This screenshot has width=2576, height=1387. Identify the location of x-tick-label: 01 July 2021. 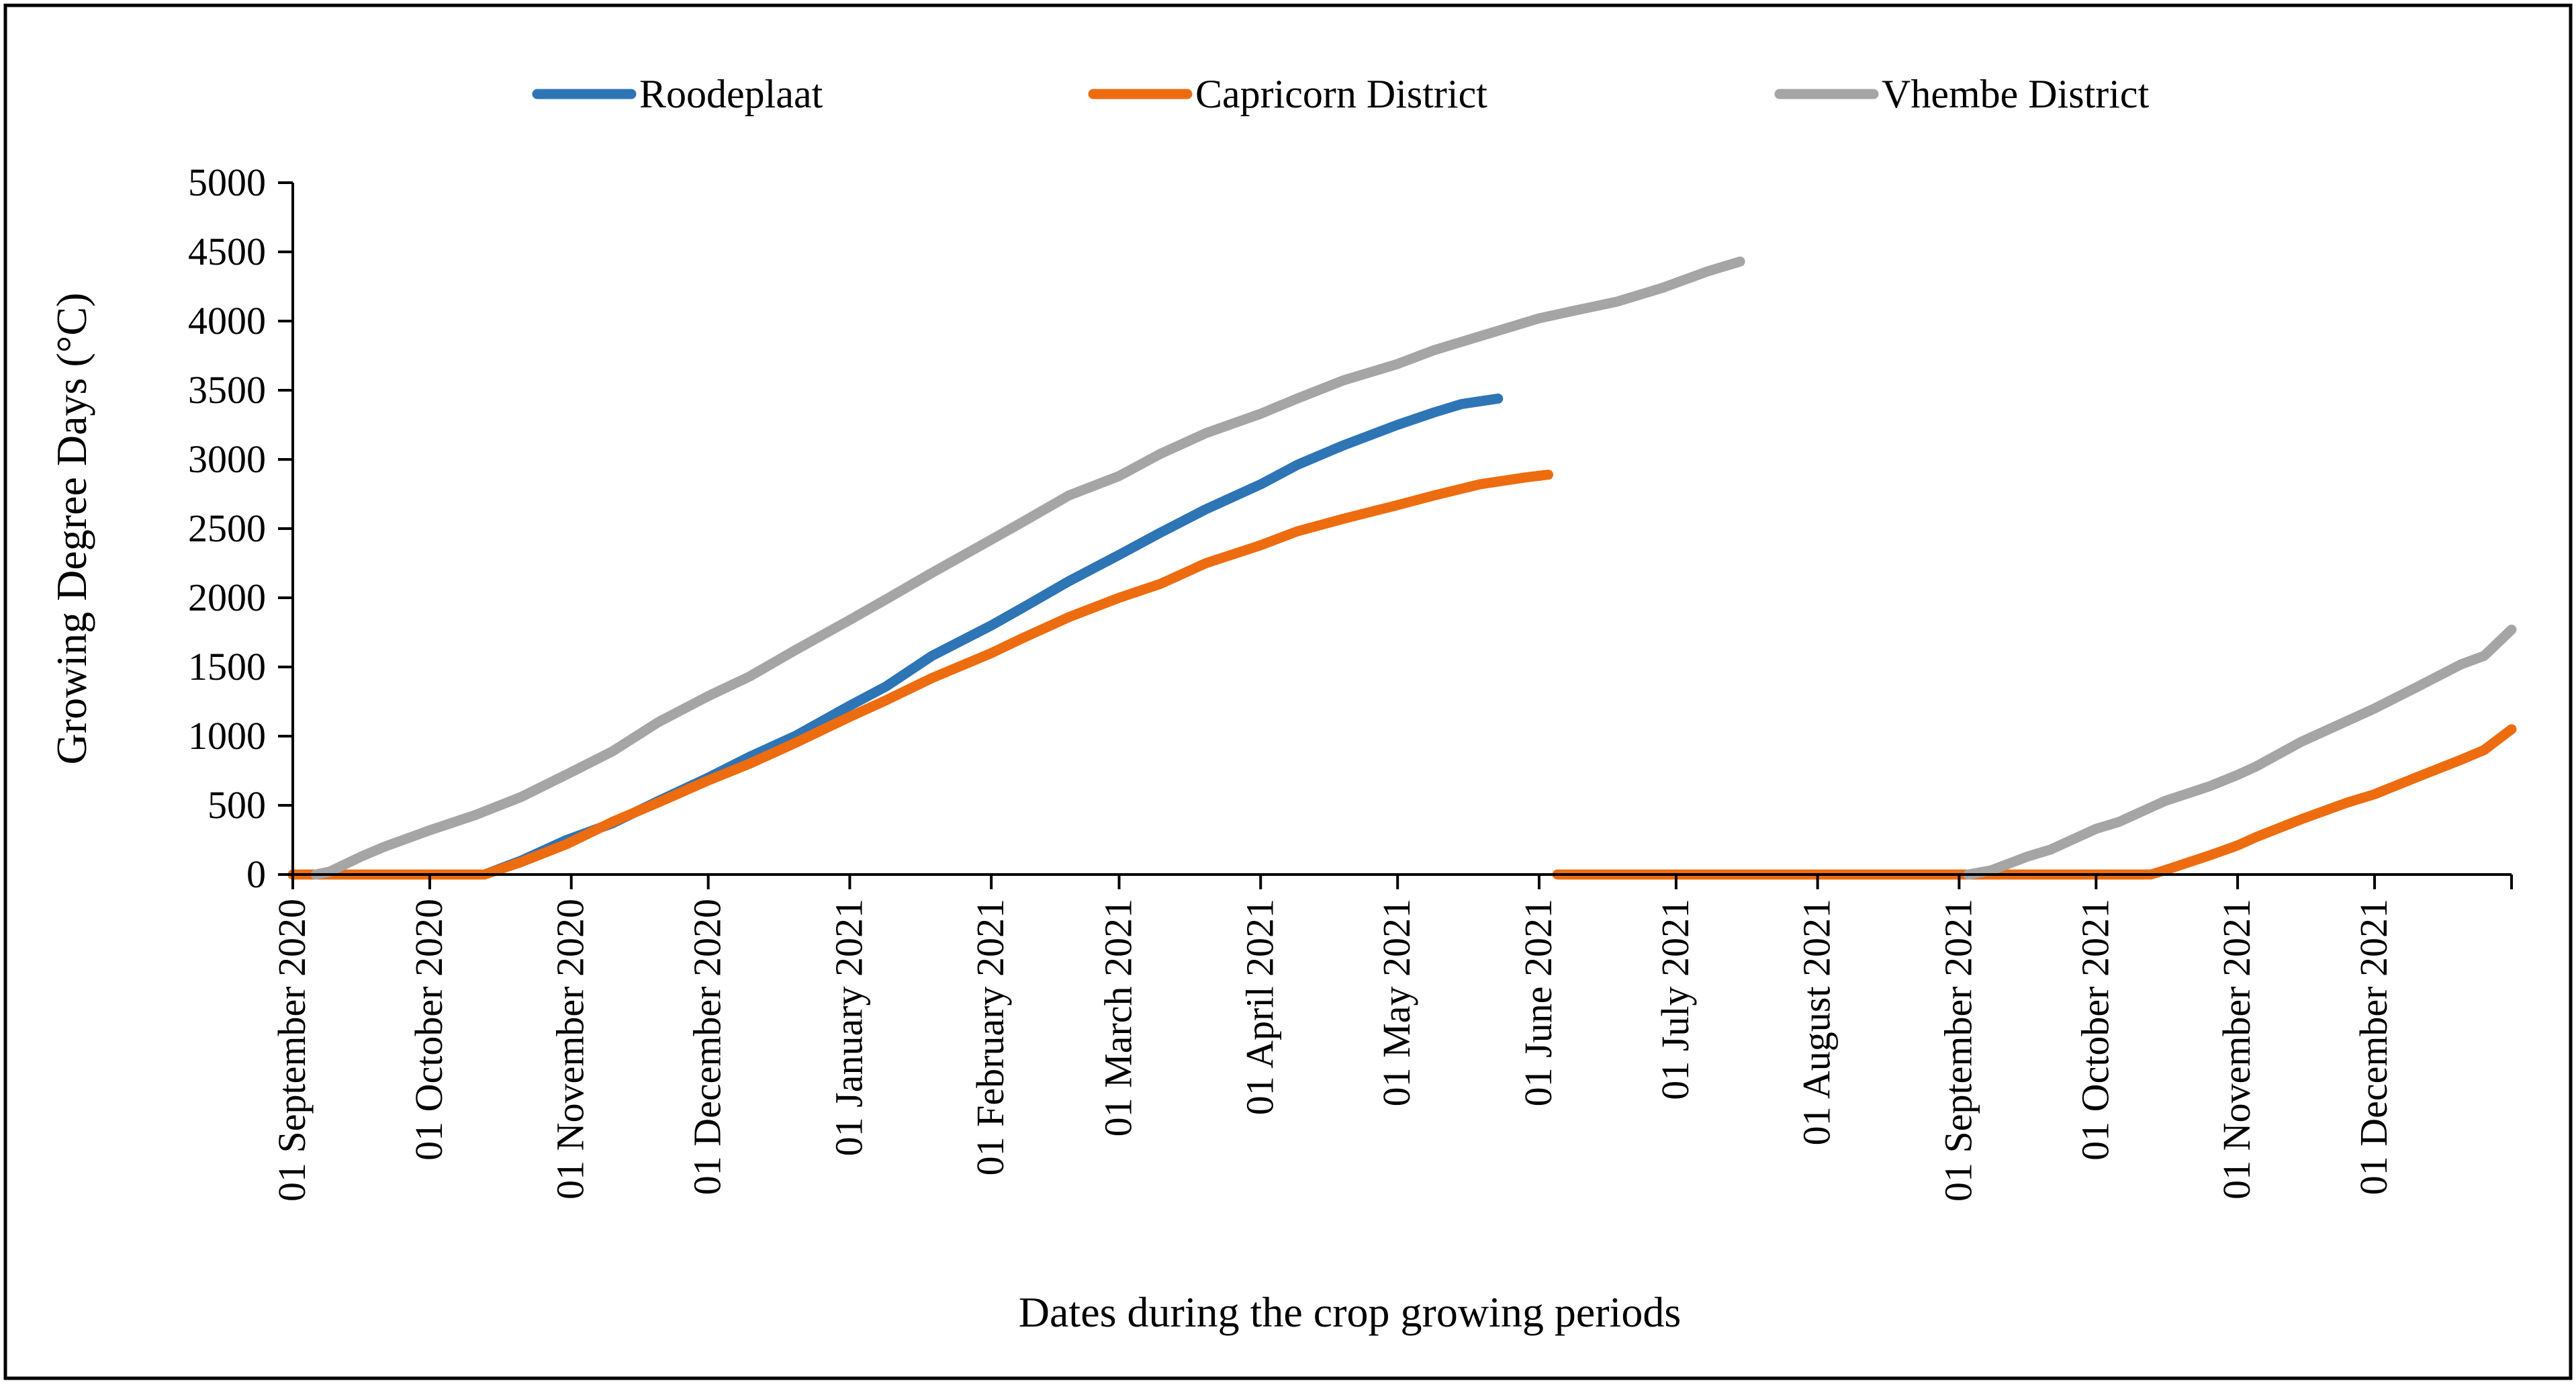
(1675, 1000).